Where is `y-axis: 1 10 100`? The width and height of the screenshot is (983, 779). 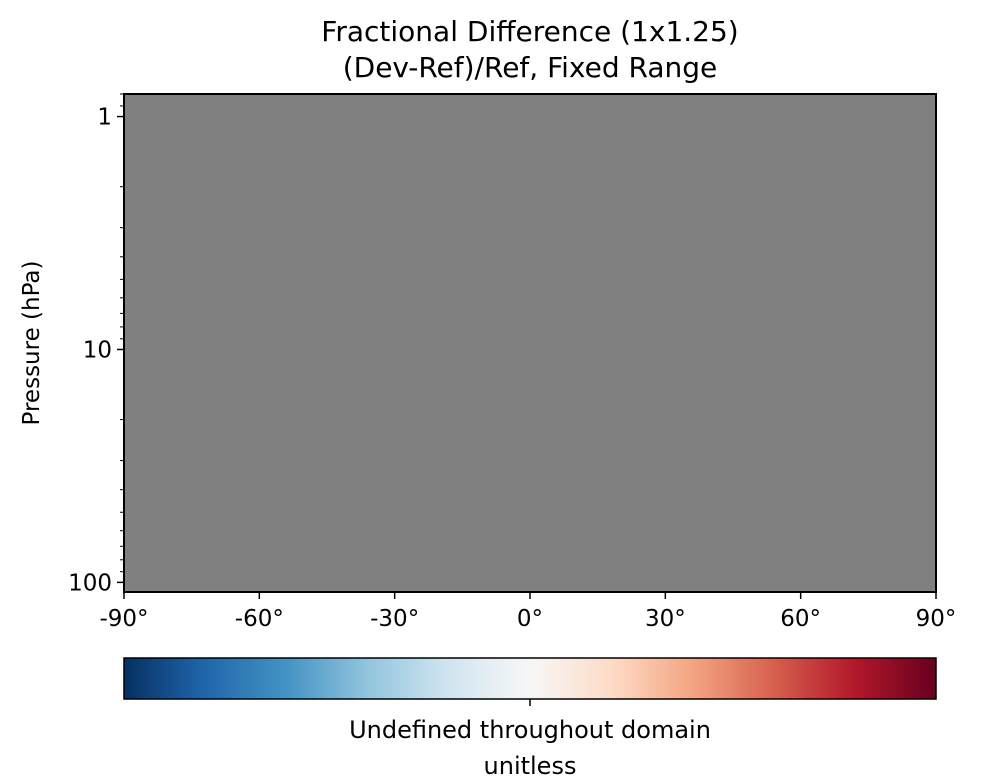
y-axis: 1 10 100 is located at coordinates (96, 344).